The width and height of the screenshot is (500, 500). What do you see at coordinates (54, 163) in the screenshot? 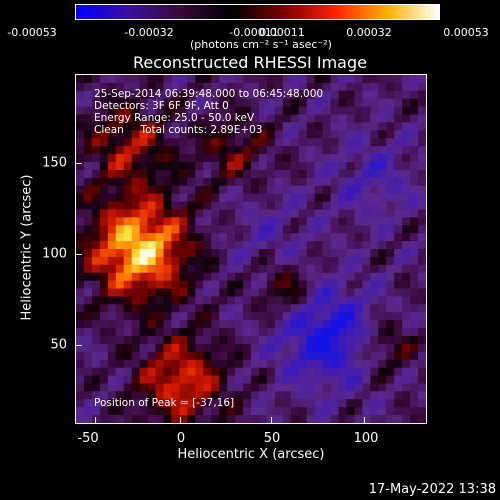
I see `y-tick-label: 150` at bounding box center [54, 163].